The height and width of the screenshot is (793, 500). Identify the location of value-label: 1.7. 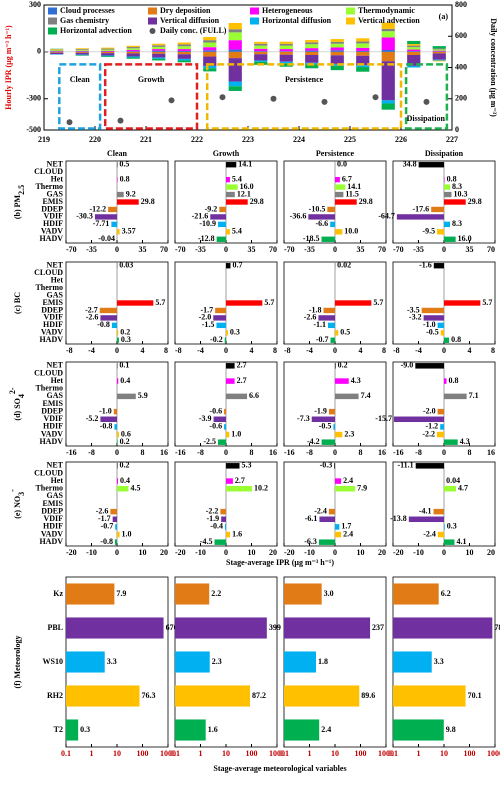
(346, 526).